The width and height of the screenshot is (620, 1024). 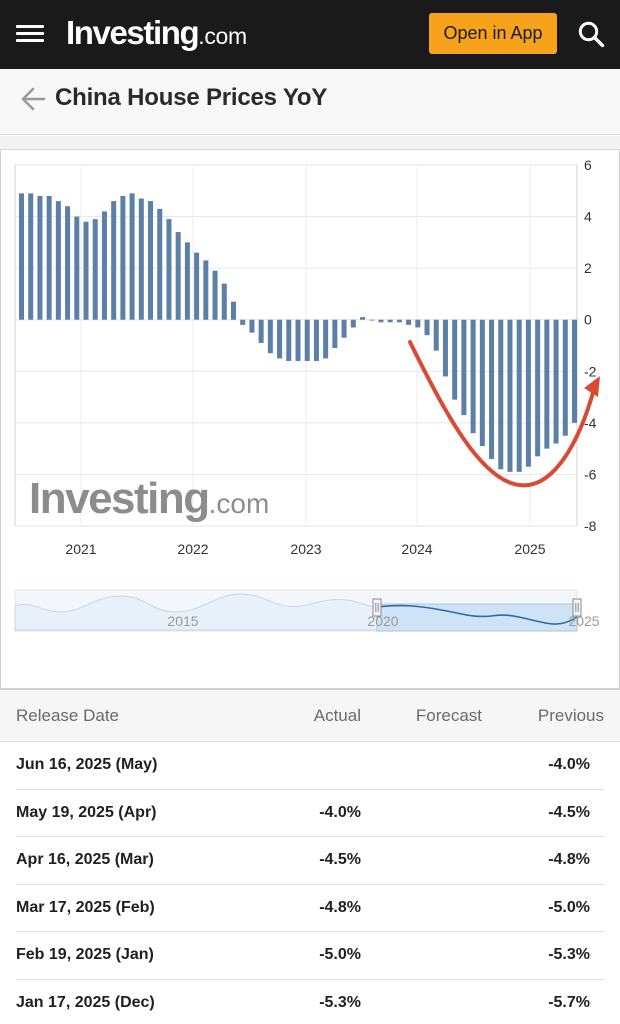 What do you see at coordinates (310, 716) in the screenshot?
I see `table-header: Release Date Actual Forecast Previous` at bounding box center [310, 716].